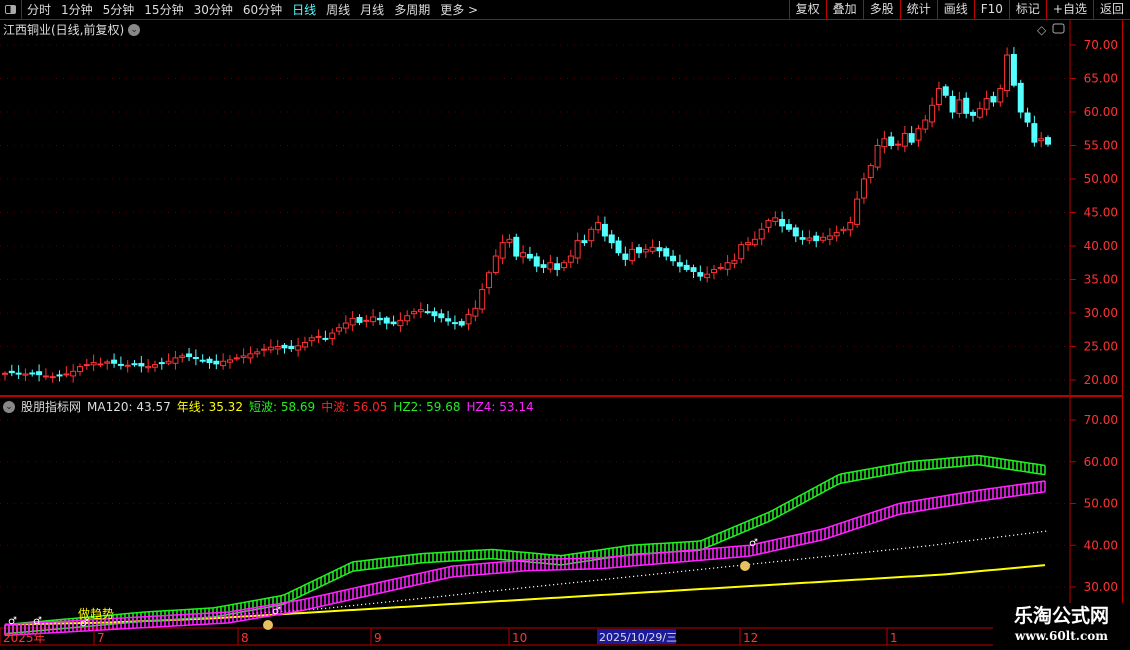  What do you see at coordinates (164, 10) in the screenshot?
I see `period-tab-3: 15分钟` at bounding box center [164, 10].